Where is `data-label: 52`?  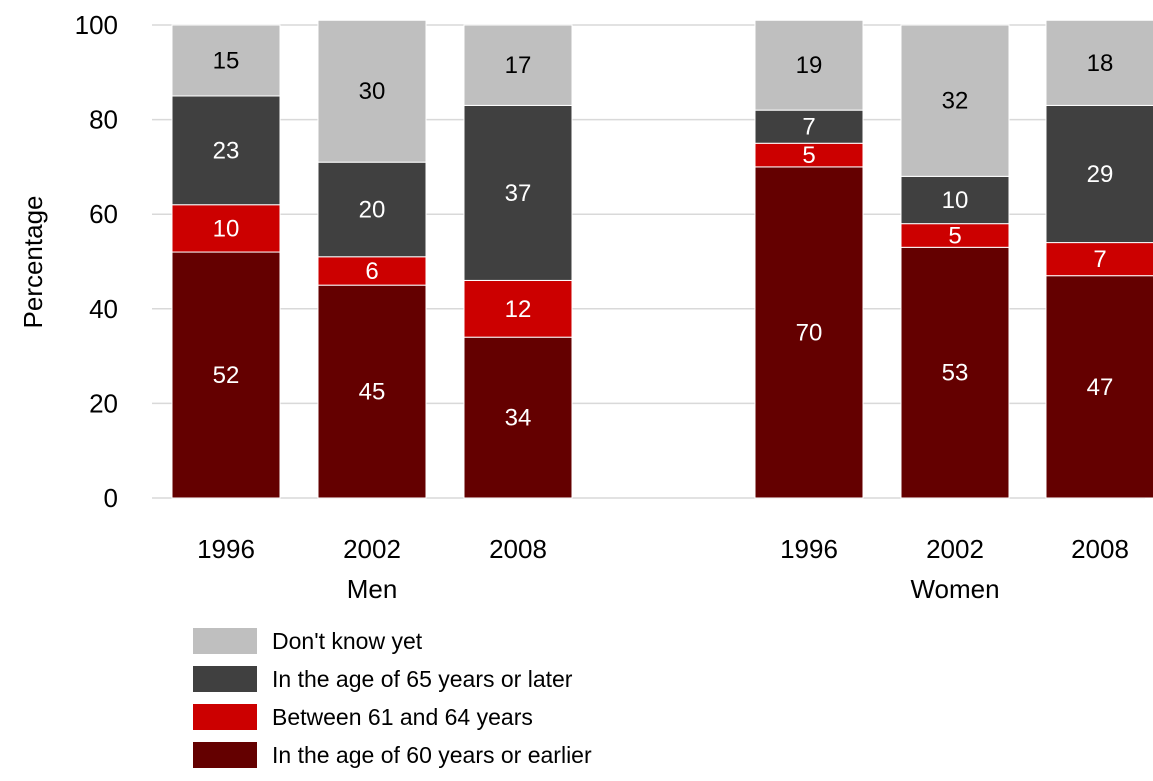 data-label: 52 is located at coordinates (226, 375).